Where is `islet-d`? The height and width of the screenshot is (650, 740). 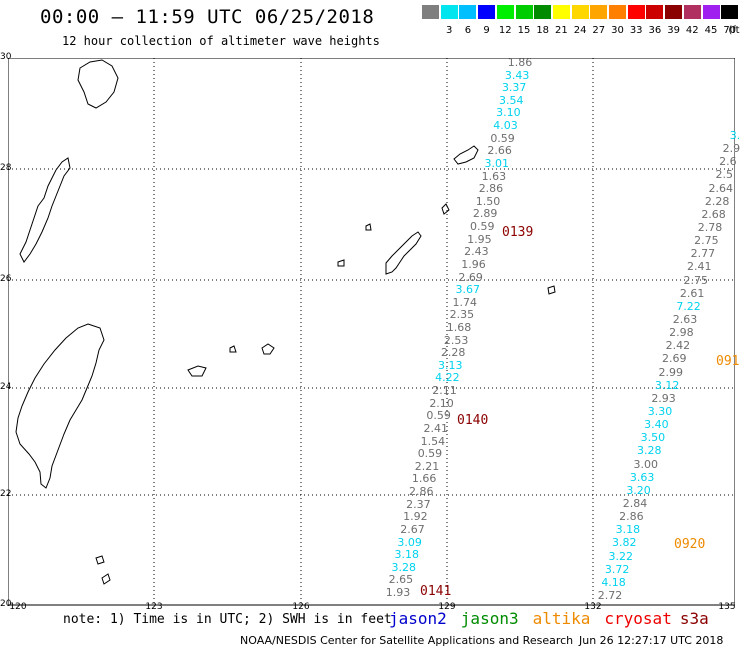 islet-d is located at coordinates (341, 263).